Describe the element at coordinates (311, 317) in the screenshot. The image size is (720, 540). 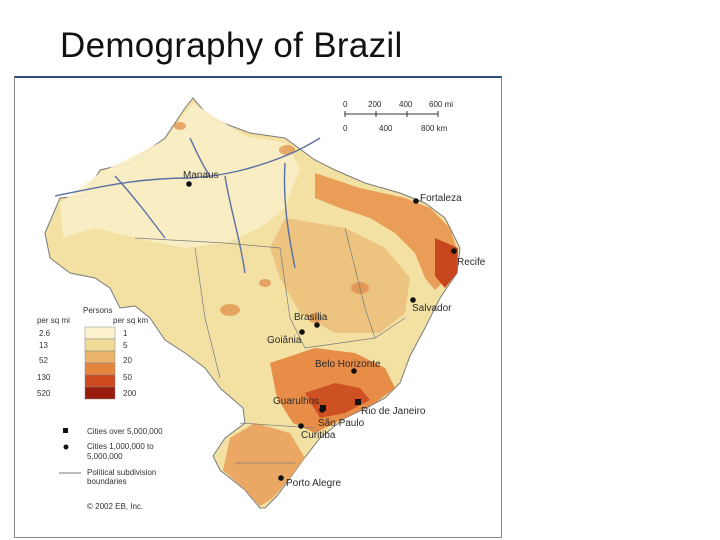
I see `city-label-brasilia: Brasília` at that location.